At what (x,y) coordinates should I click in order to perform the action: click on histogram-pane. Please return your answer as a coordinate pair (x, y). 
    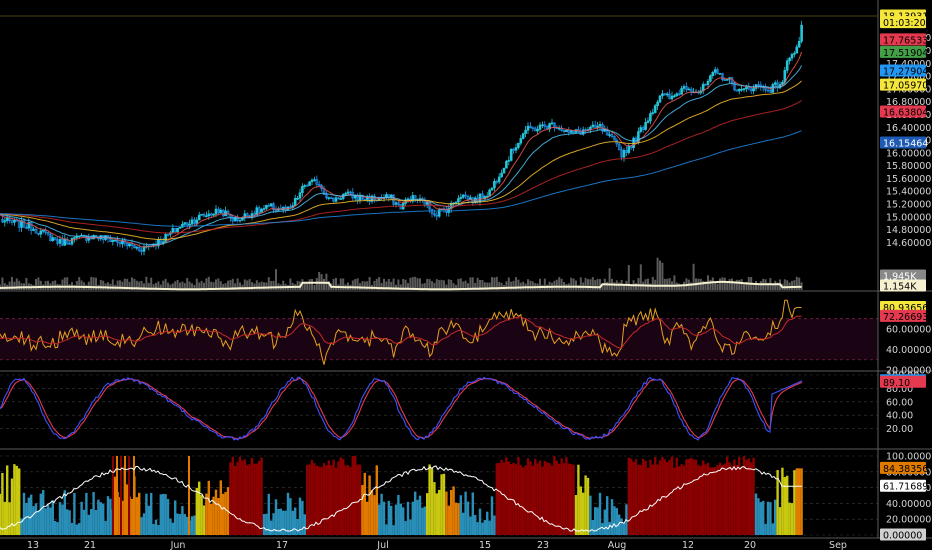
    Looking at the image, I should click on (439, 495).